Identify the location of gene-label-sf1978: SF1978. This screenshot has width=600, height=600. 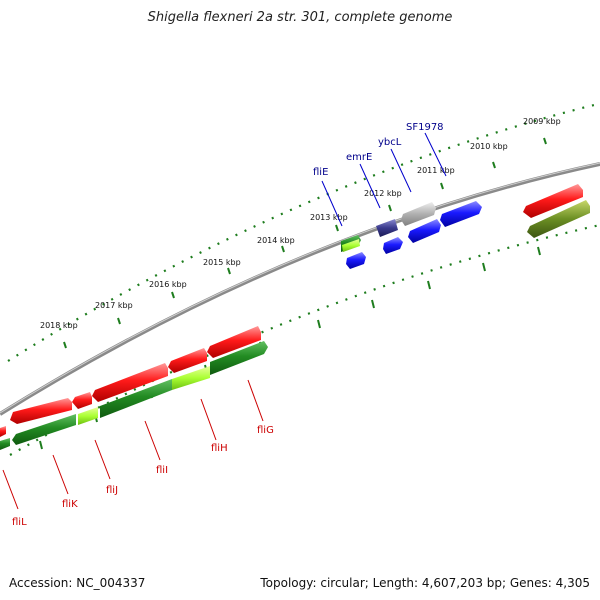
(425, 127).